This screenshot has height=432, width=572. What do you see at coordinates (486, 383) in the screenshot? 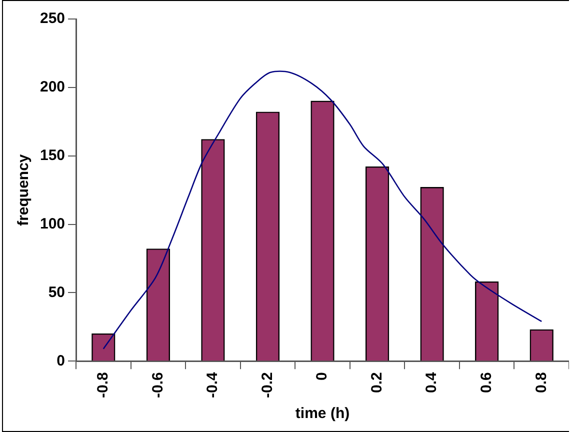
I see `x-tick-label: 0.6` at bounding box center [486, 383].